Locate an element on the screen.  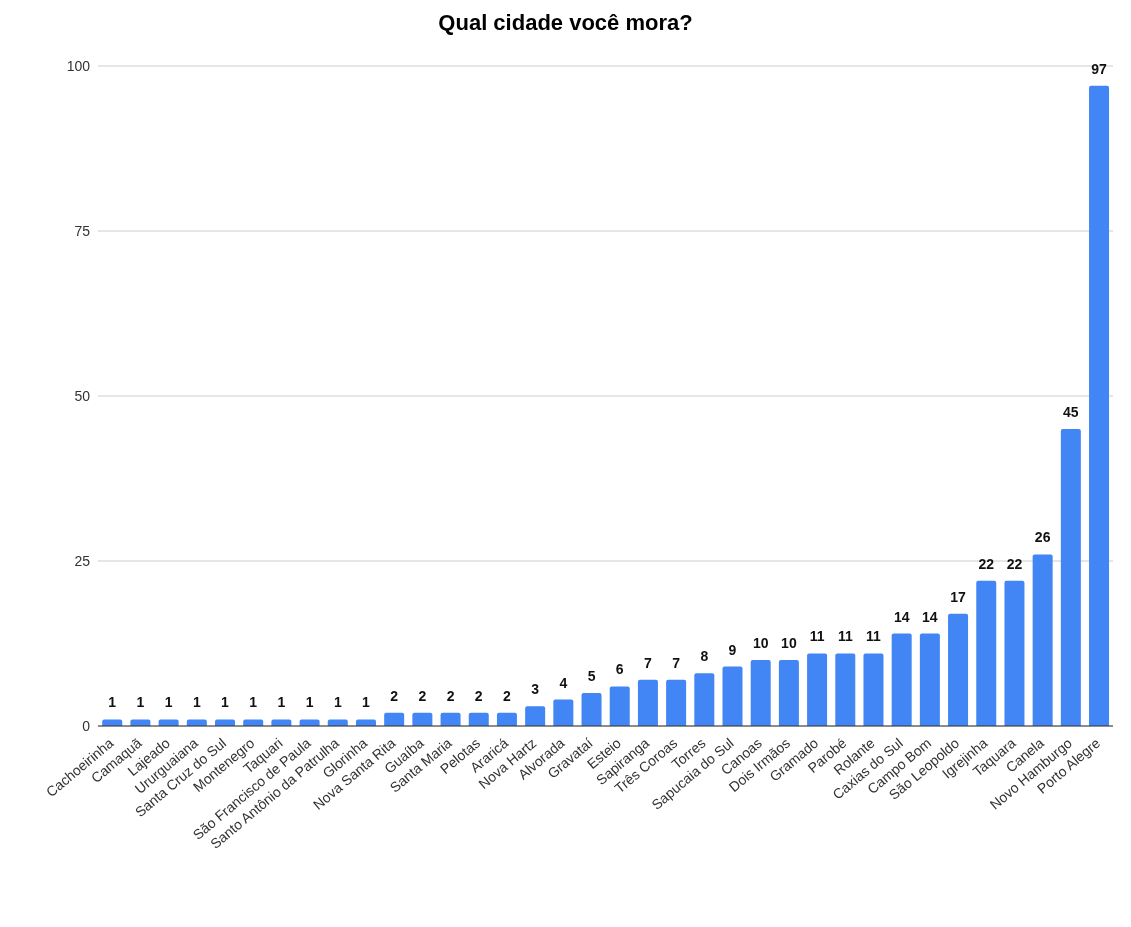
y-tick-label: 0 is located at coordinates (86, 725).